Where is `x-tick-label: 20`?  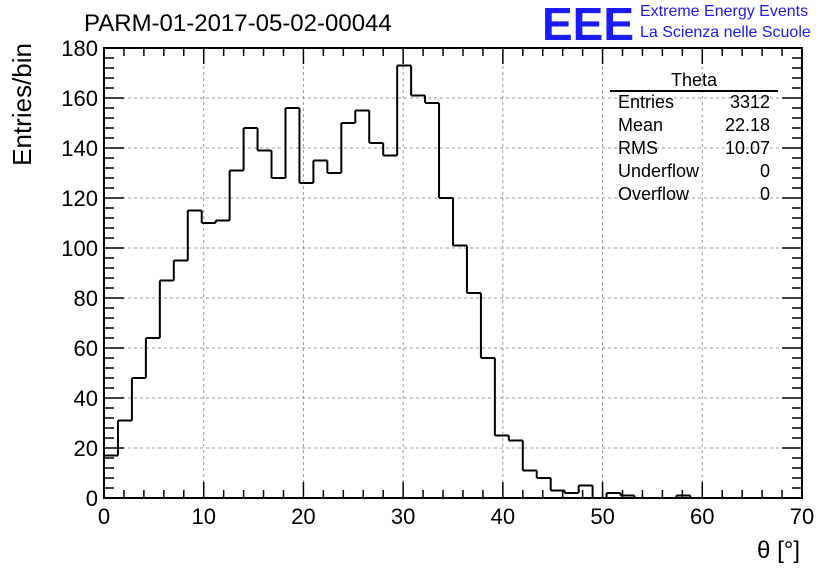
x-tick-label: 20 is located at coordinates (303, 516).